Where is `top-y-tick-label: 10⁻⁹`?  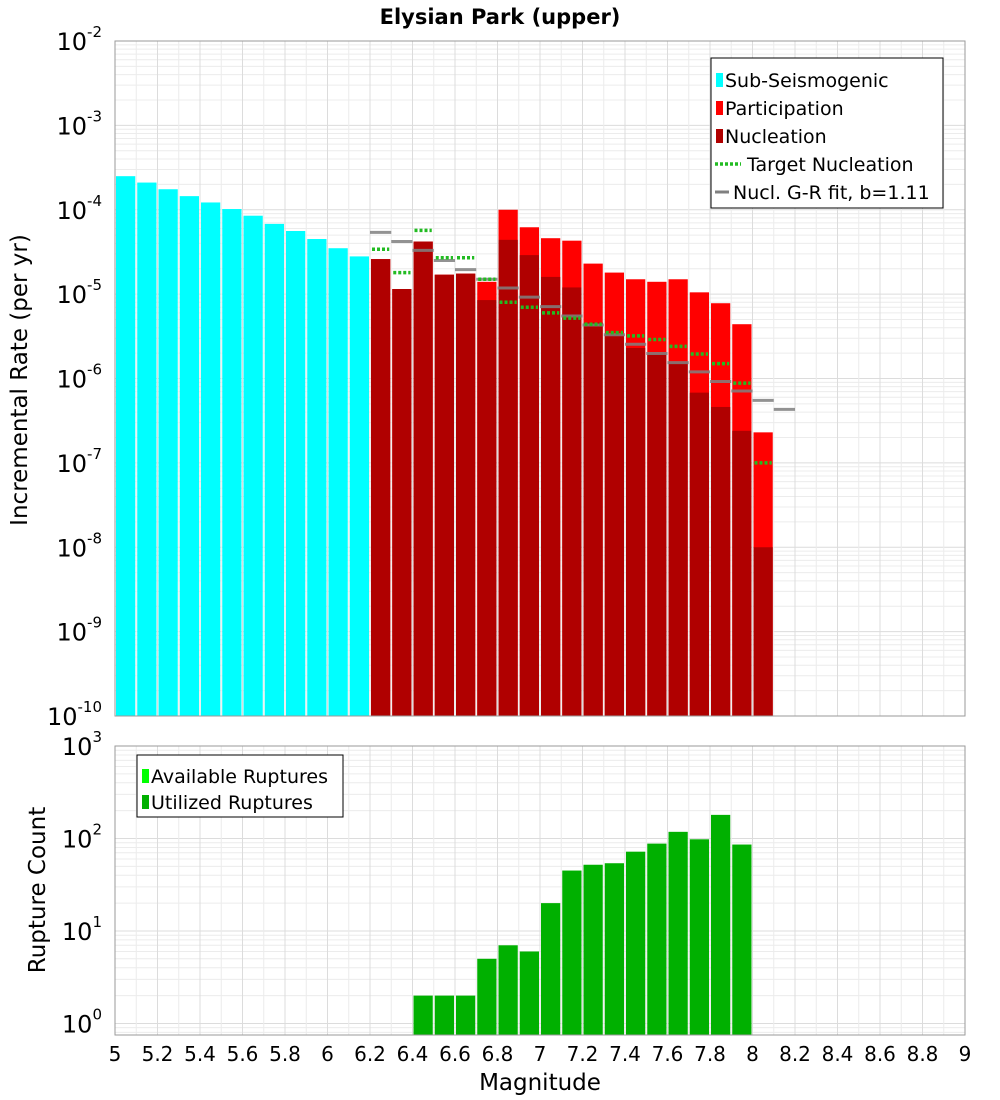
top-y-tick-label: 10⁻⁹ is located at coordinates (79, 630).